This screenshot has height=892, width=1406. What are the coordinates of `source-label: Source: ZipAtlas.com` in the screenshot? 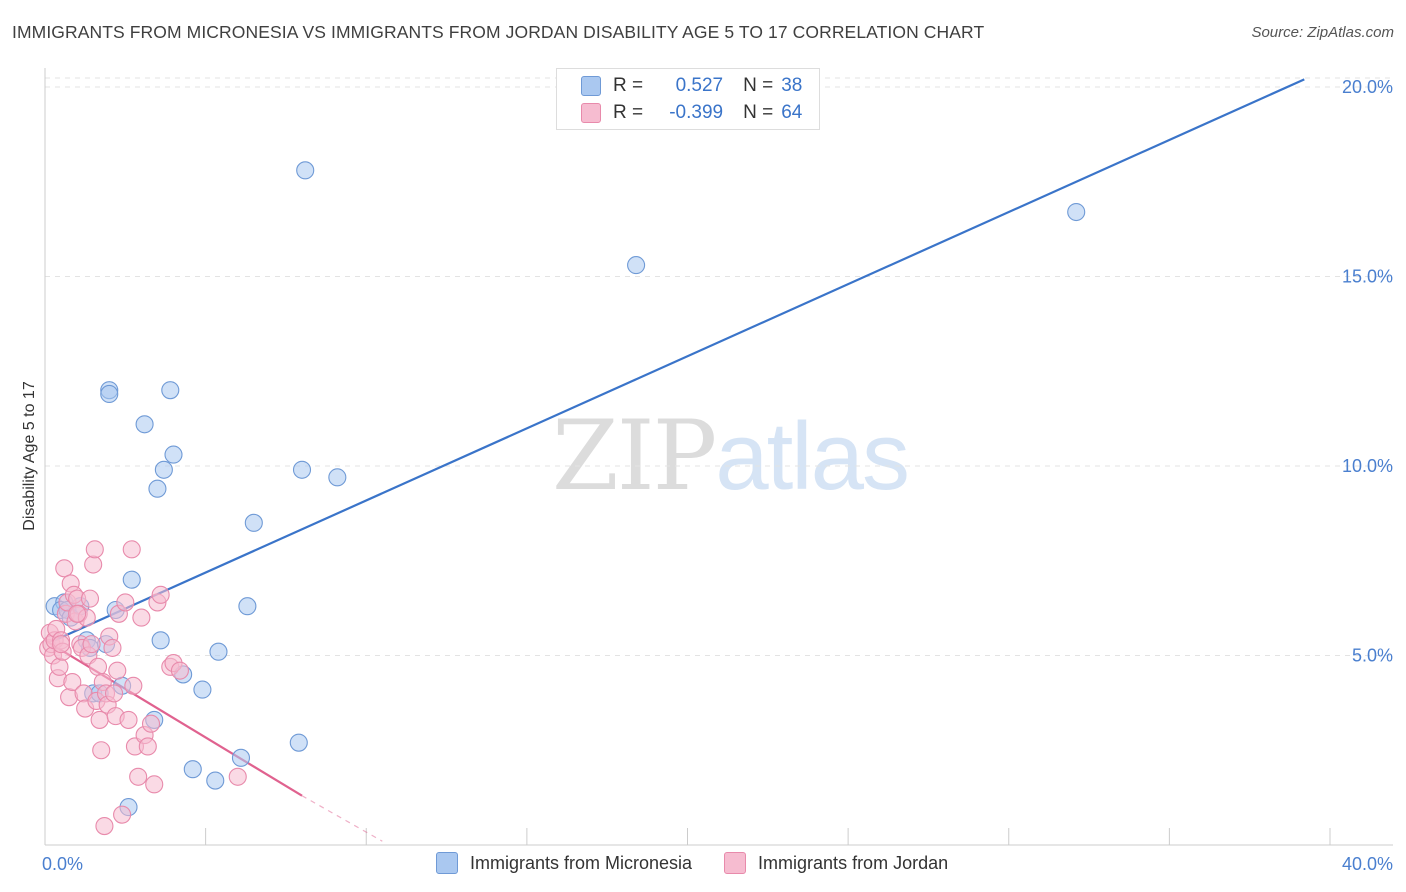 It's located at (1322, 32).